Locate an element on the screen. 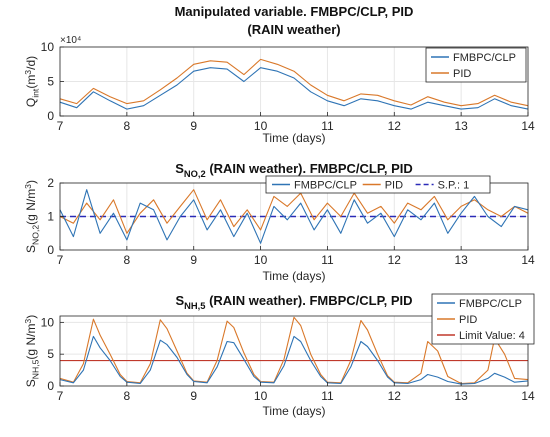 The height and width of the screenshot is (437, 550). y-axis-label: SNH,5(g N/m3) is located at coordinates (32, 351).